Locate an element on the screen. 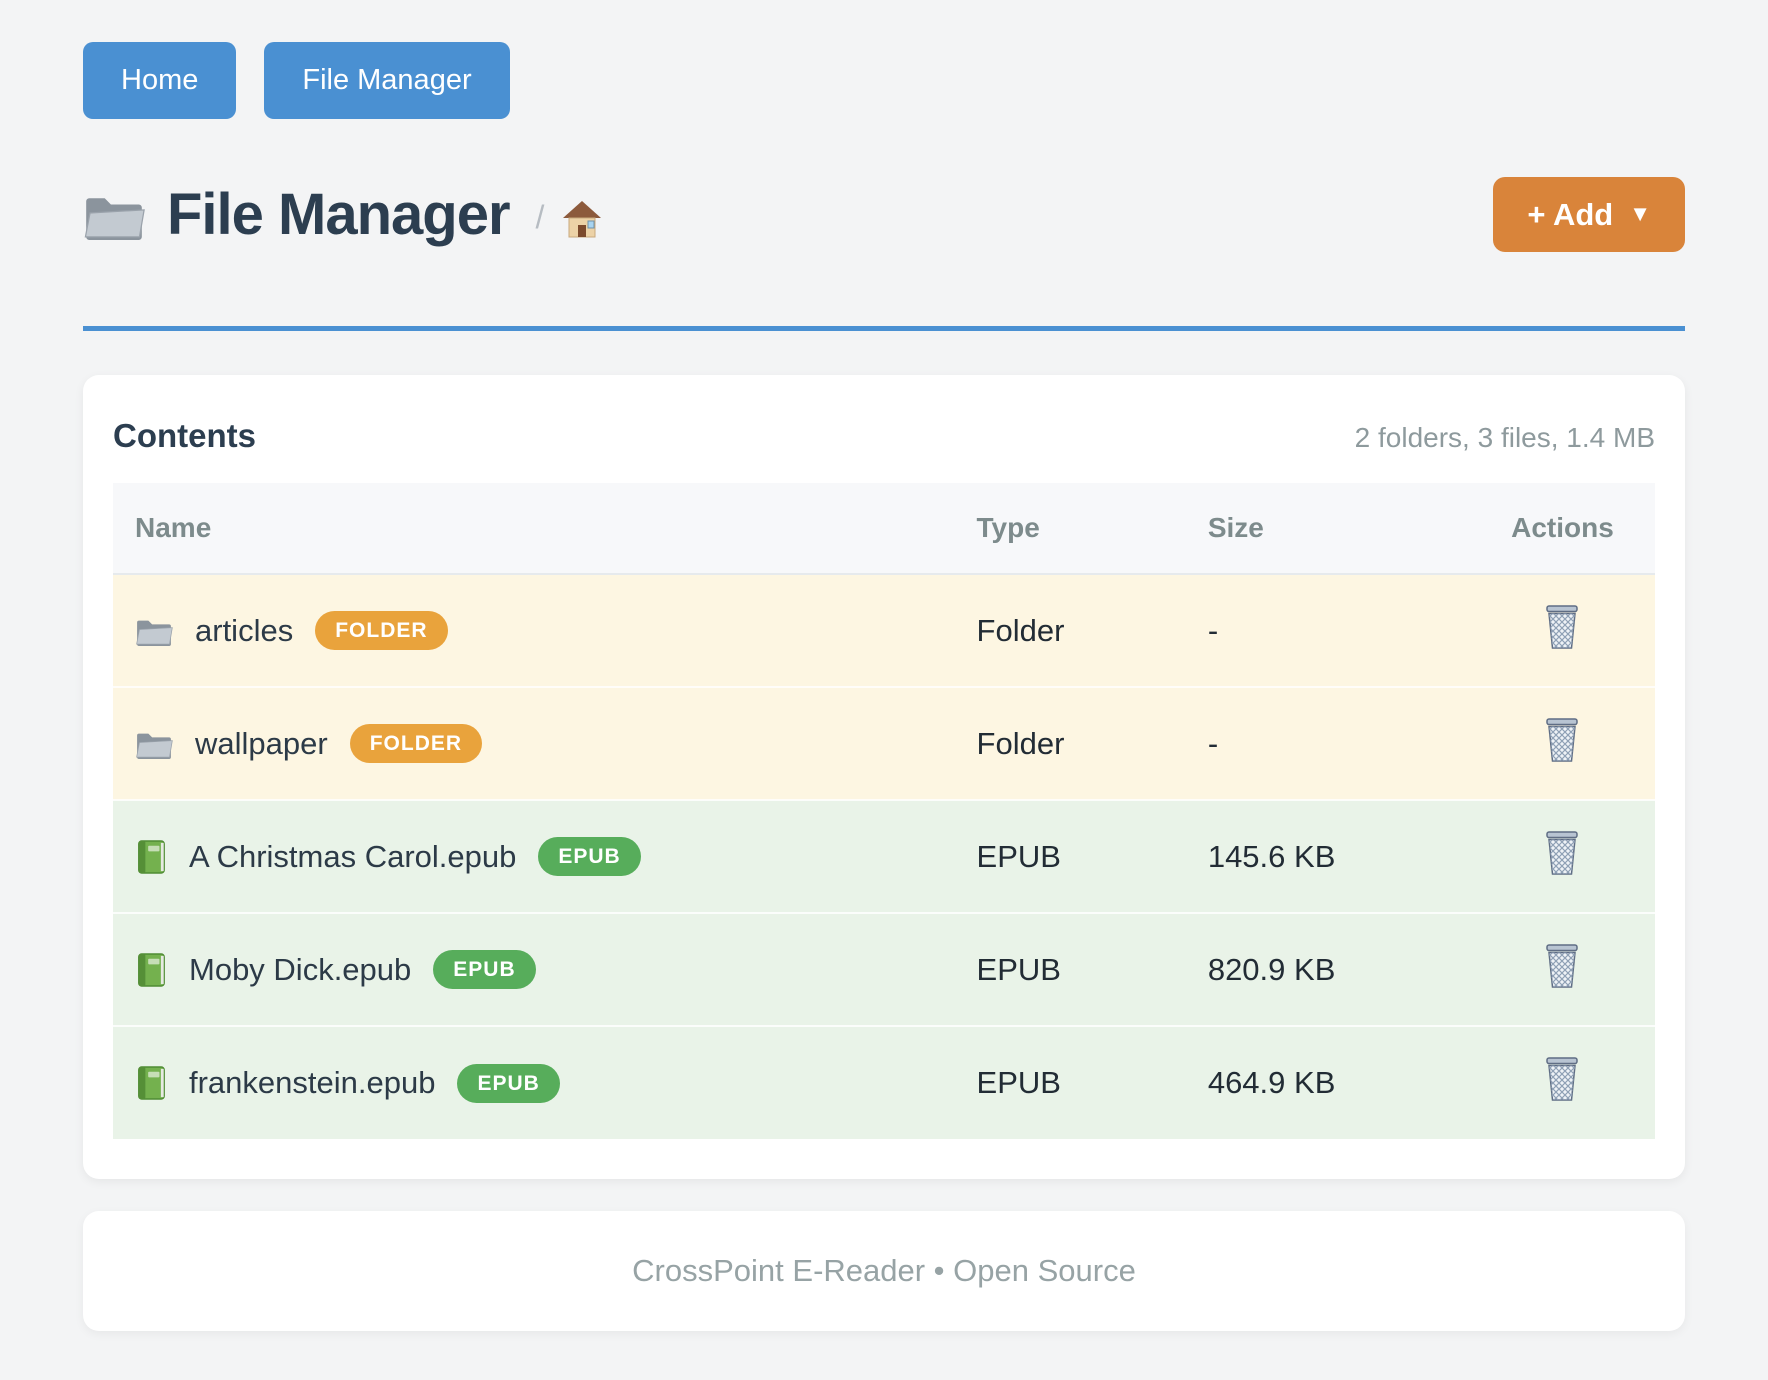  column-header-actions: Actions is located at coordinates (1562, 529).